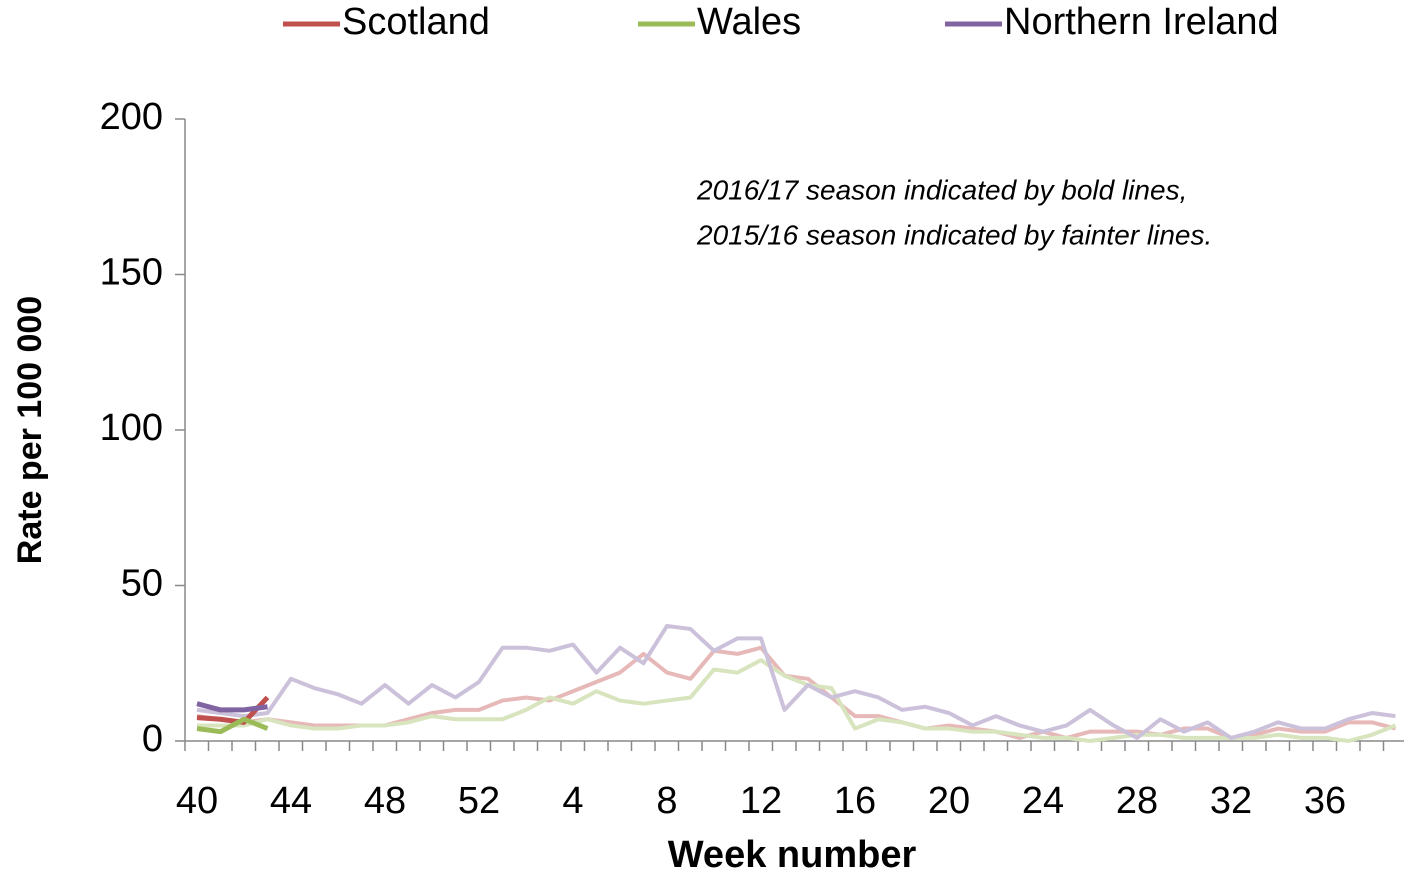  Describe the element at coordinates (855, 801) in the screenshot. I see `x-tick-label: 16` at that location.